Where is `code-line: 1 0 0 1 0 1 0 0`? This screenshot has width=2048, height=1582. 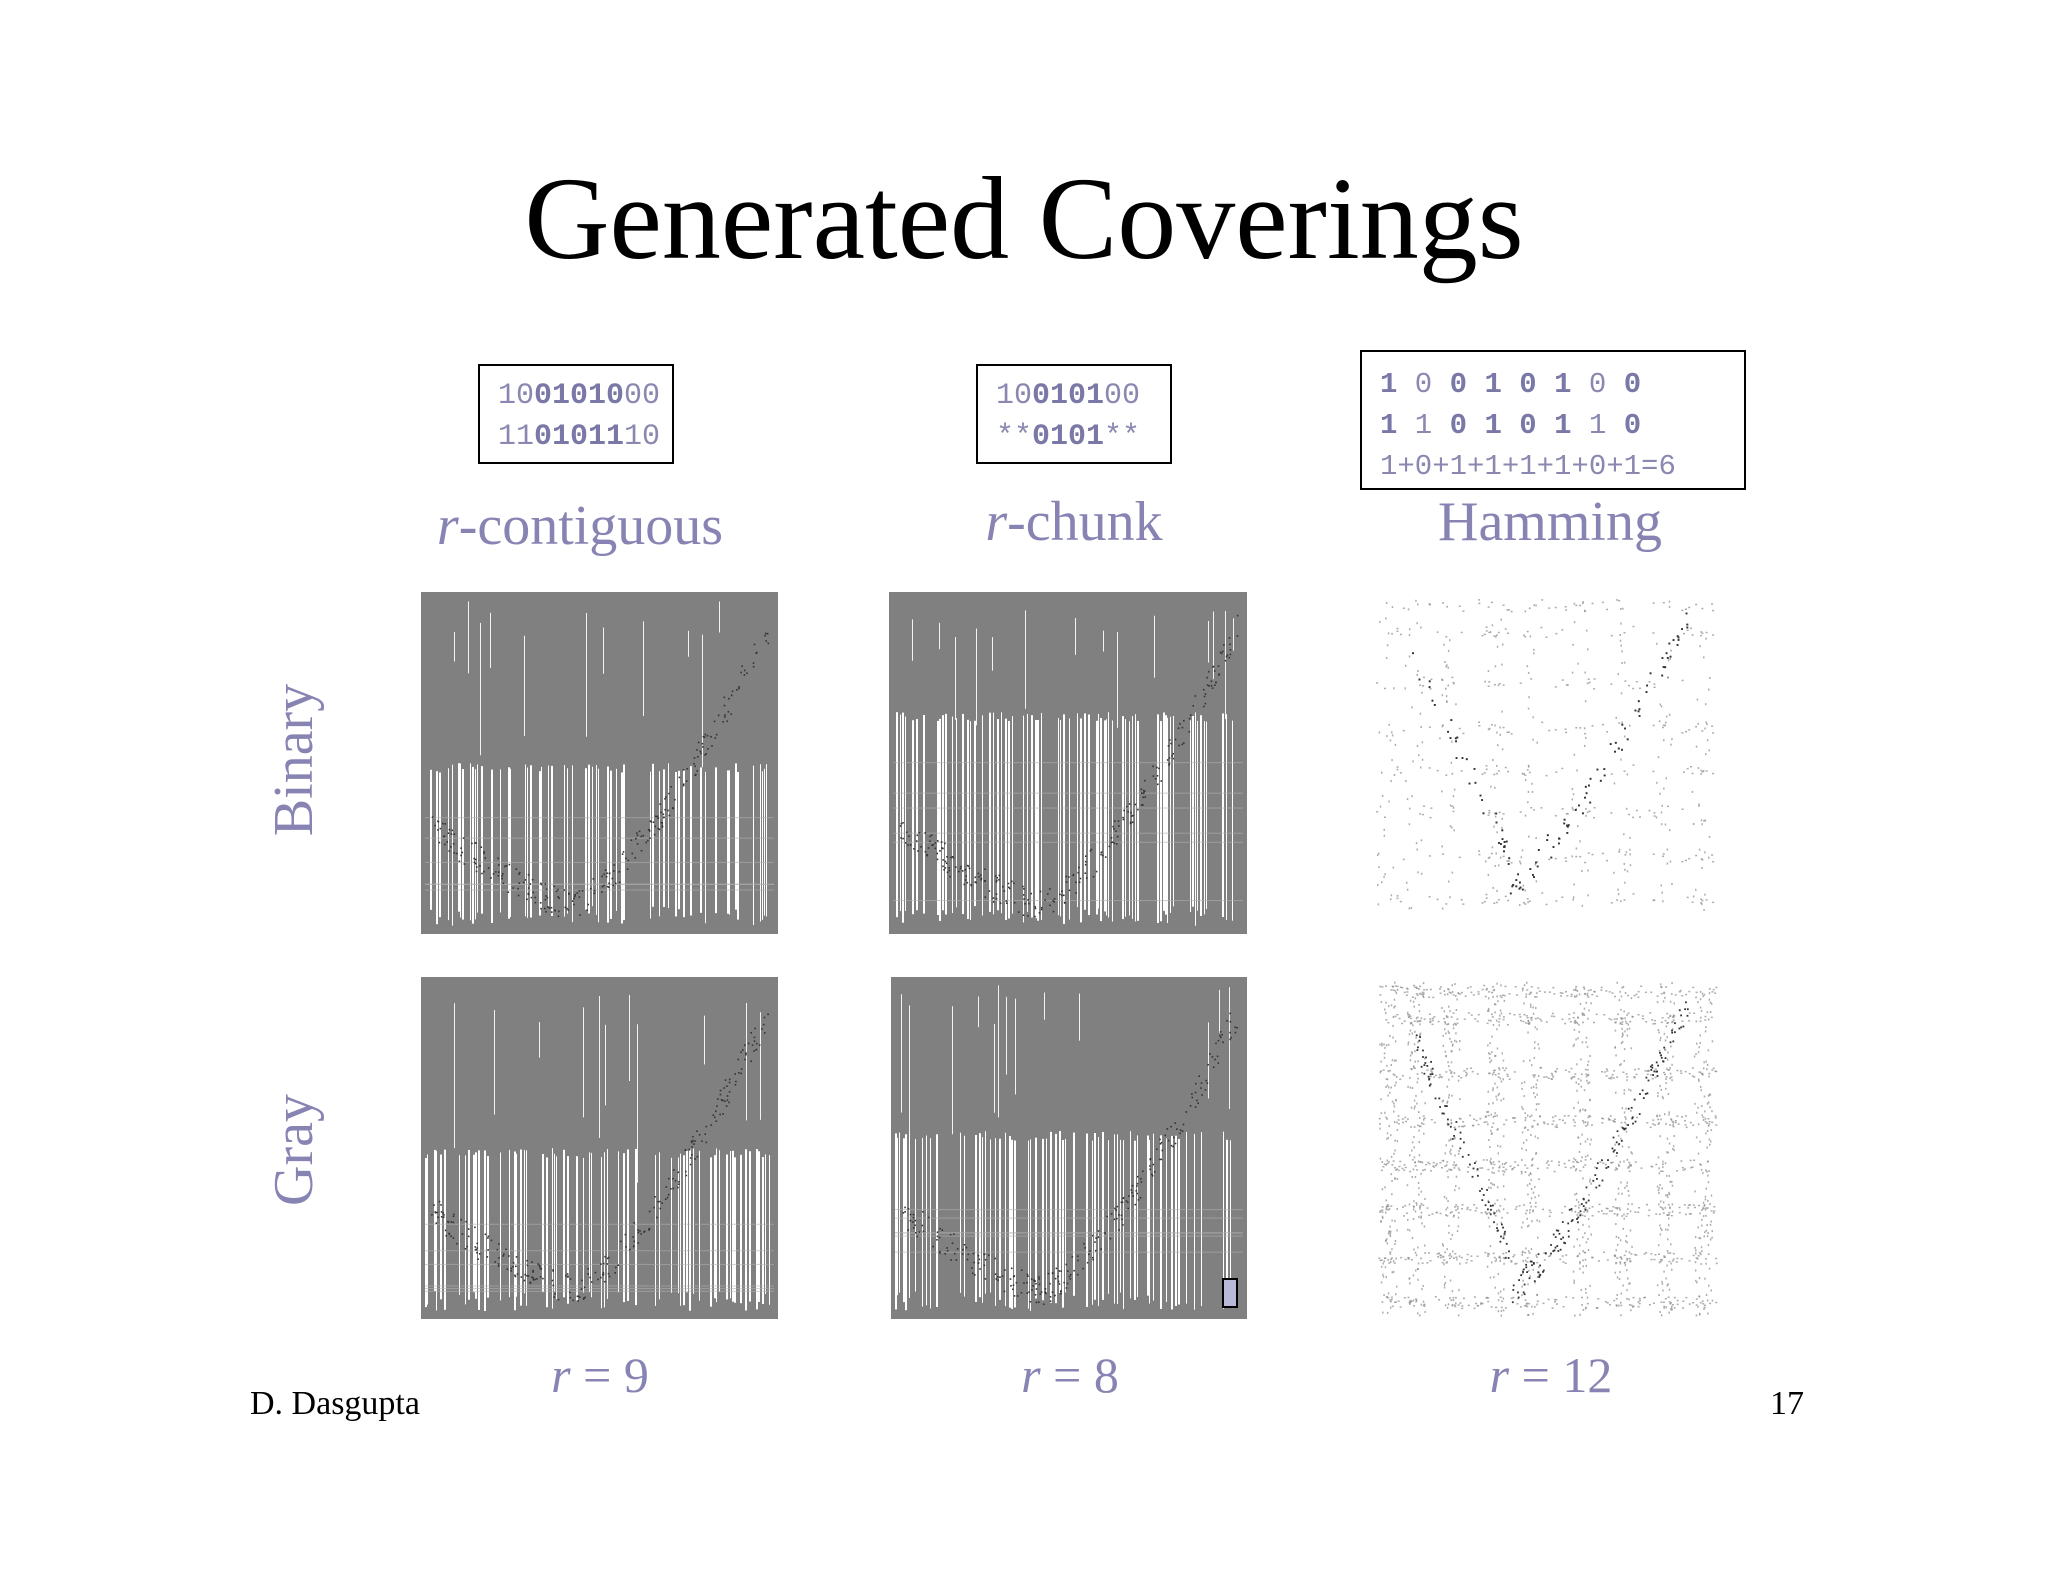 code-line: 1 0 0 1 0 1 0 0 is located at coordinates (1562, 384).